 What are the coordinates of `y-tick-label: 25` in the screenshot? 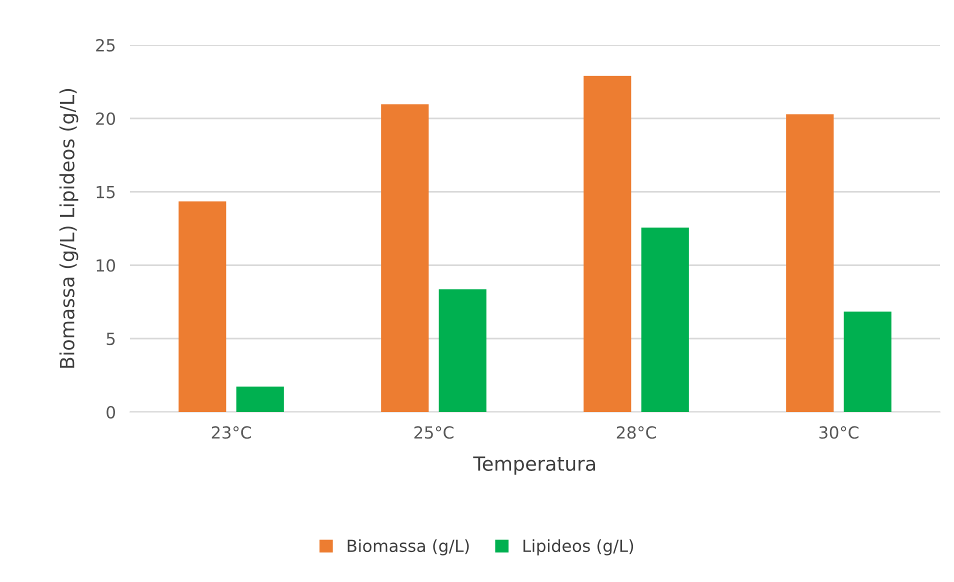 It's located at (105, 45).